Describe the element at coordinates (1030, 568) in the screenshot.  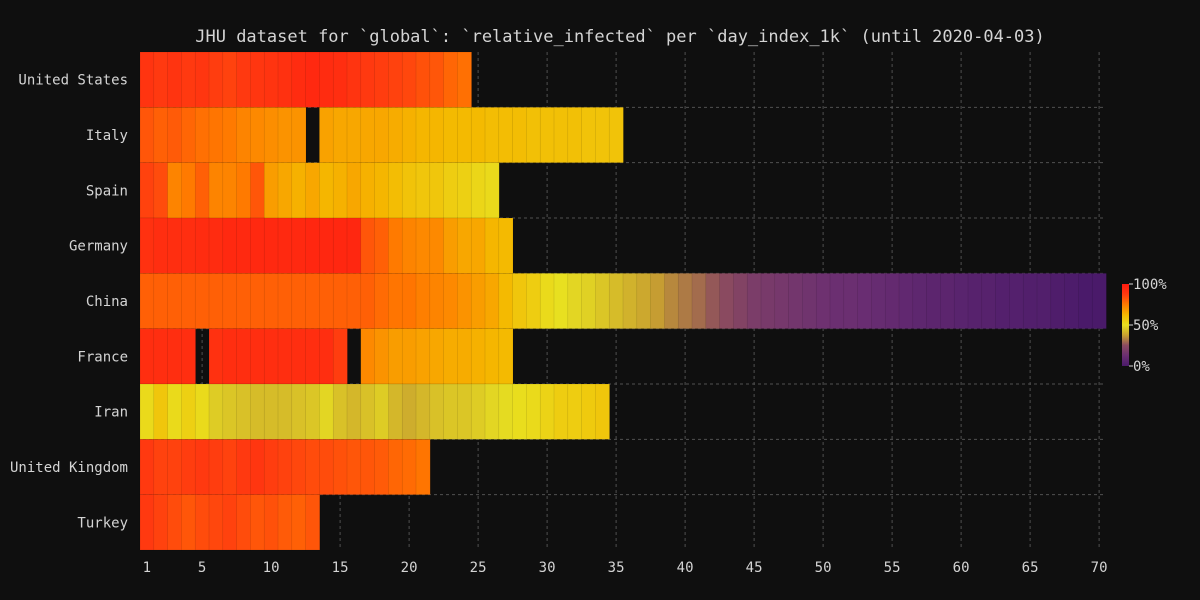
I see `x-tick-label: 65` at that location.